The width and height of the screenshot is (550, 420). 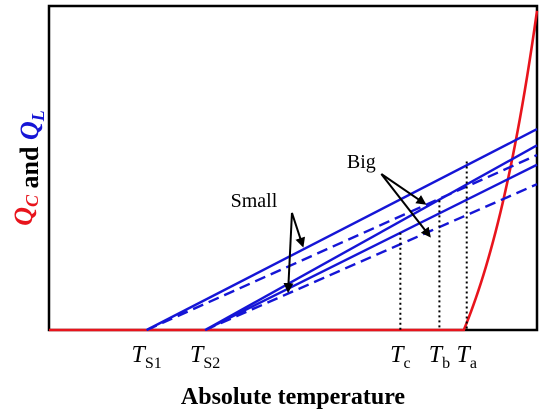 What do you see at coordinates (205, 357) in the screenshot?
I see `x-tick-label-TS2: TS2` at bounding box center [205, 357].